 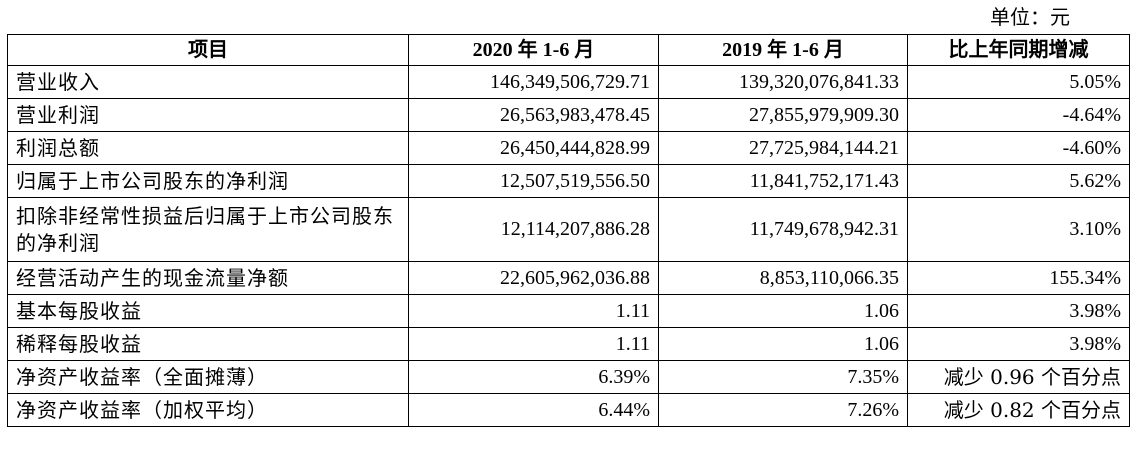 What do you see at coordinates (1018, 181) in the screenshot?
I see `row-change: 5.62%` at bounding box center [1018, 181].